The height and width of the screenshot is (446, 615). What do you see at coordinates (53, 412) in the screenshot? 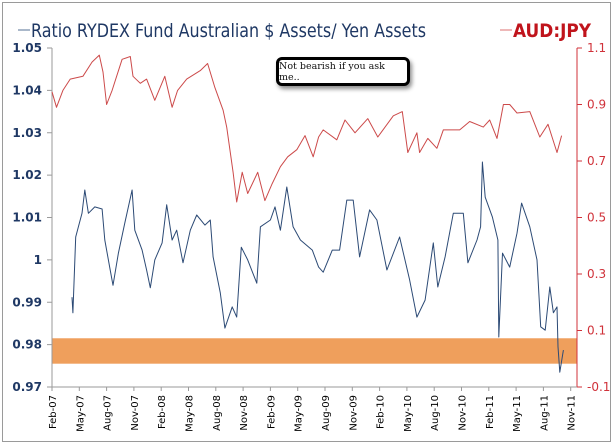
I see `x-tick-label: Feb-07` at bounding box center [53, 412].